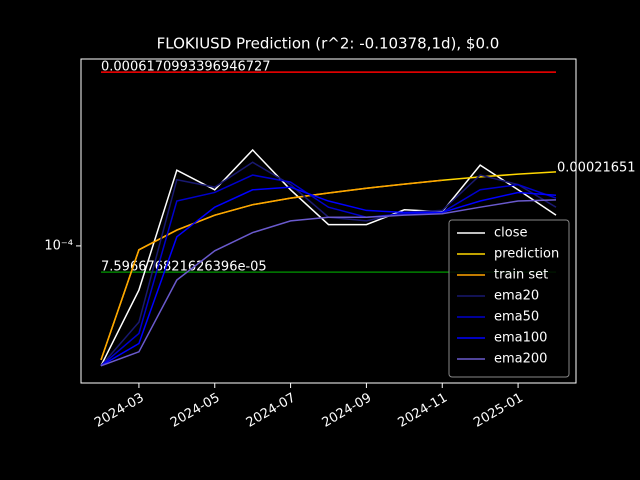 This screenshot has height=480, width=640. What do you see at coordinates (520, 359) in the screenshot?
I see `legend-label: ema200` at bounding box center [520, 359].